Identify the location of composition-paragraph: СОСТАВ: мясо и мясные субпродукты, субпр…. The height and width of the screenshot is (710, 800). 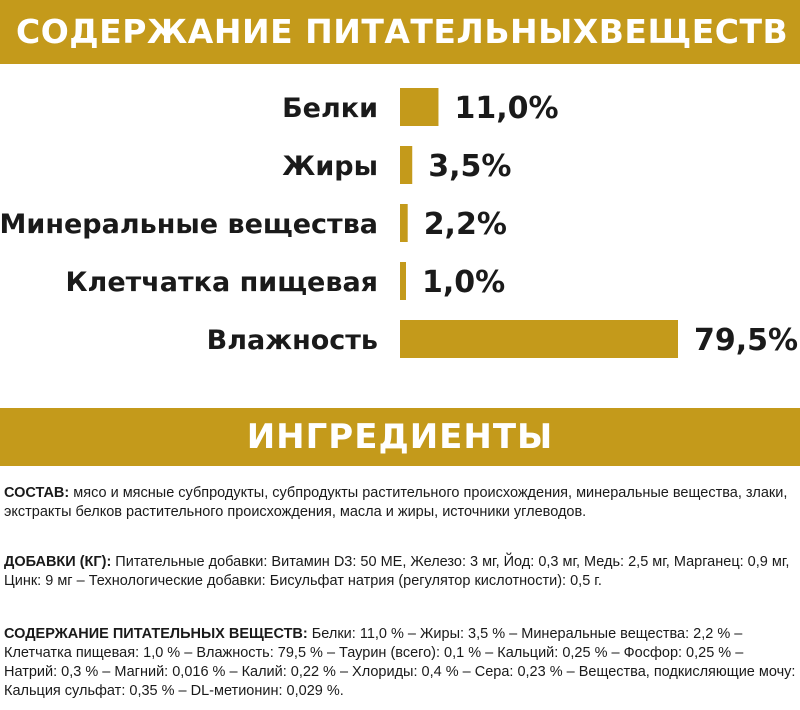
(400, 503).